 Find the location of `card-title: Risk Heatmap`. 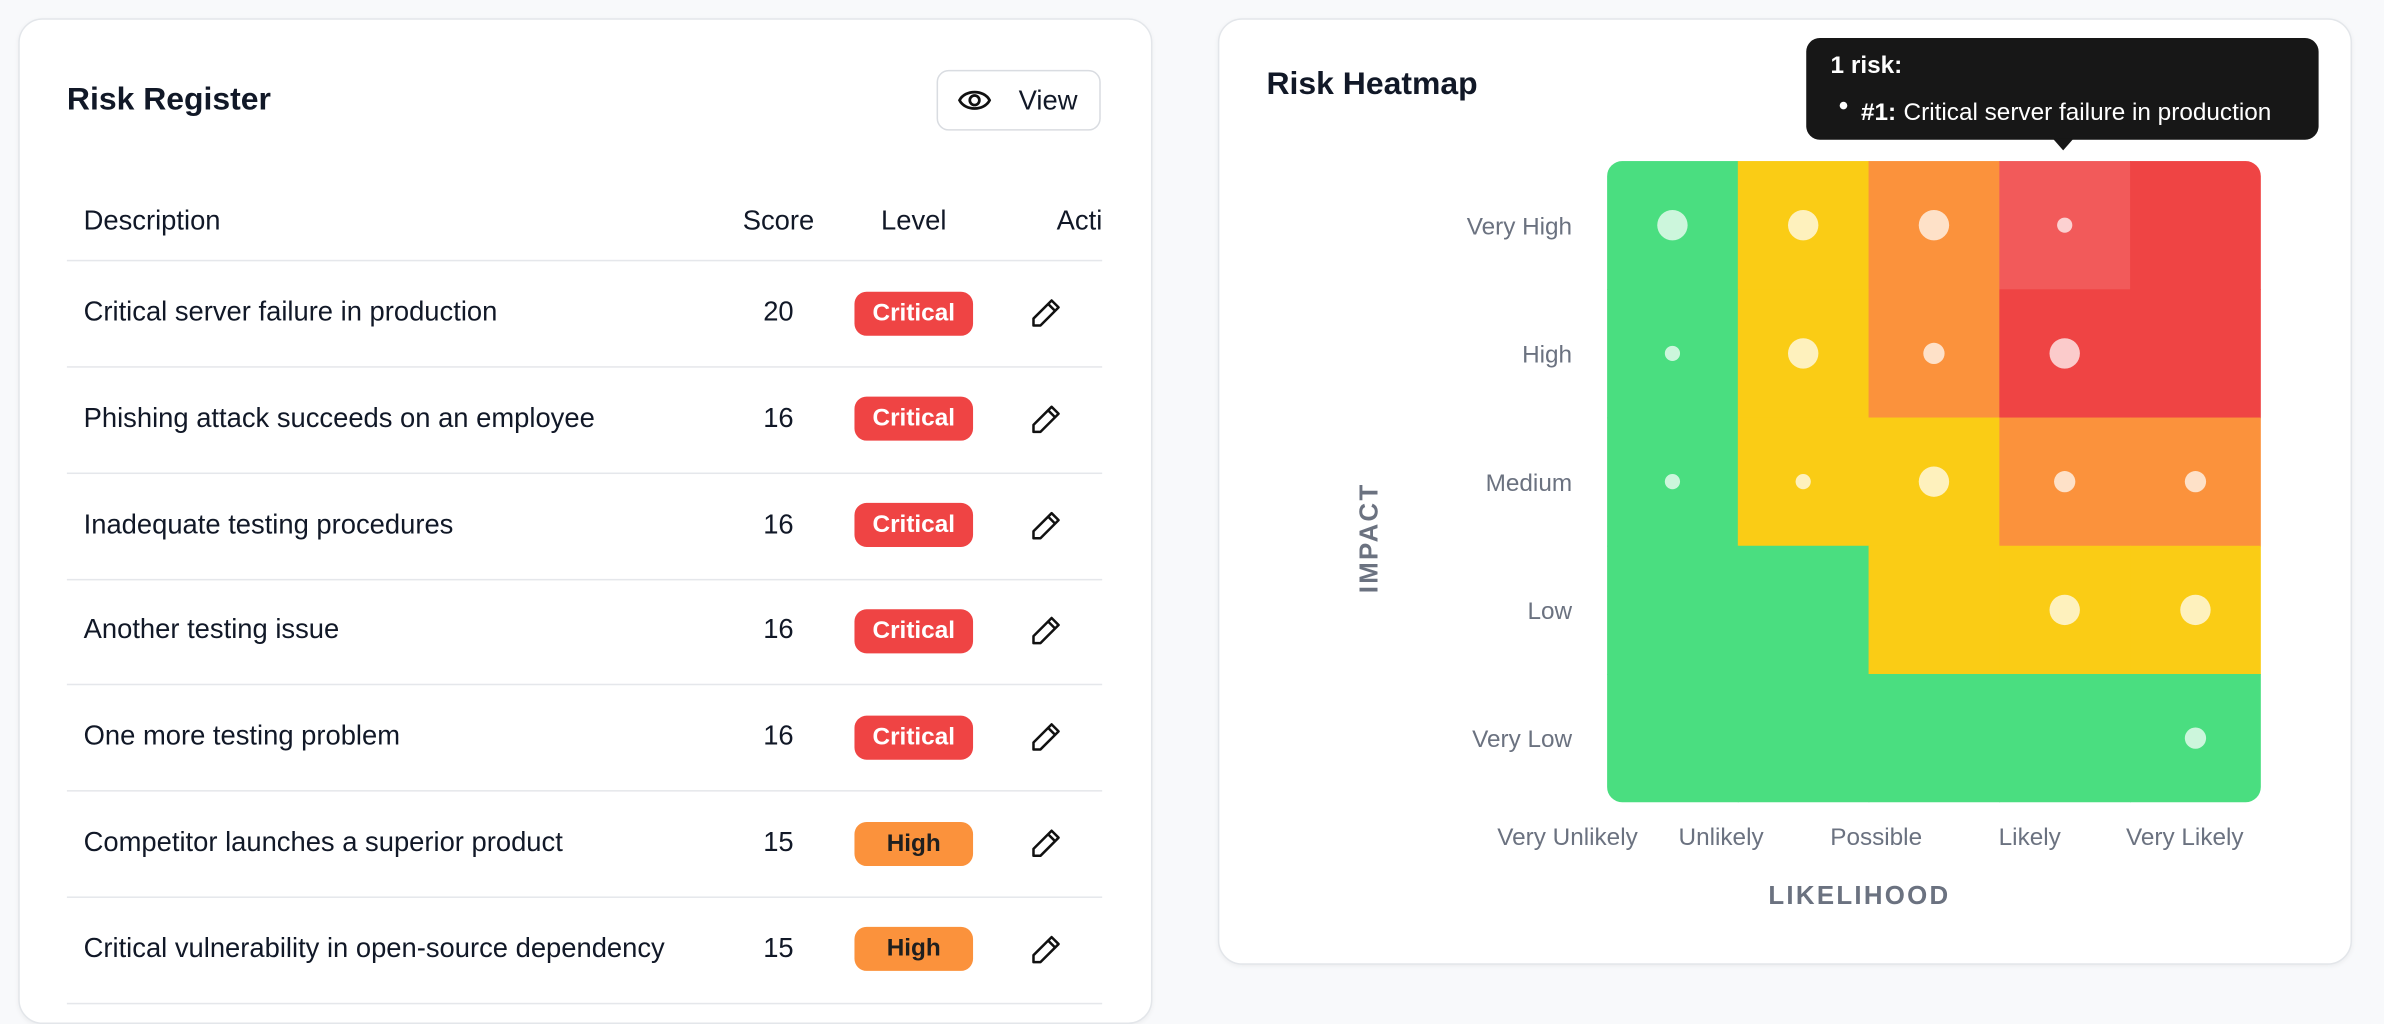

card-title: Risk Heatmap is located at coordinates (1372, 84).